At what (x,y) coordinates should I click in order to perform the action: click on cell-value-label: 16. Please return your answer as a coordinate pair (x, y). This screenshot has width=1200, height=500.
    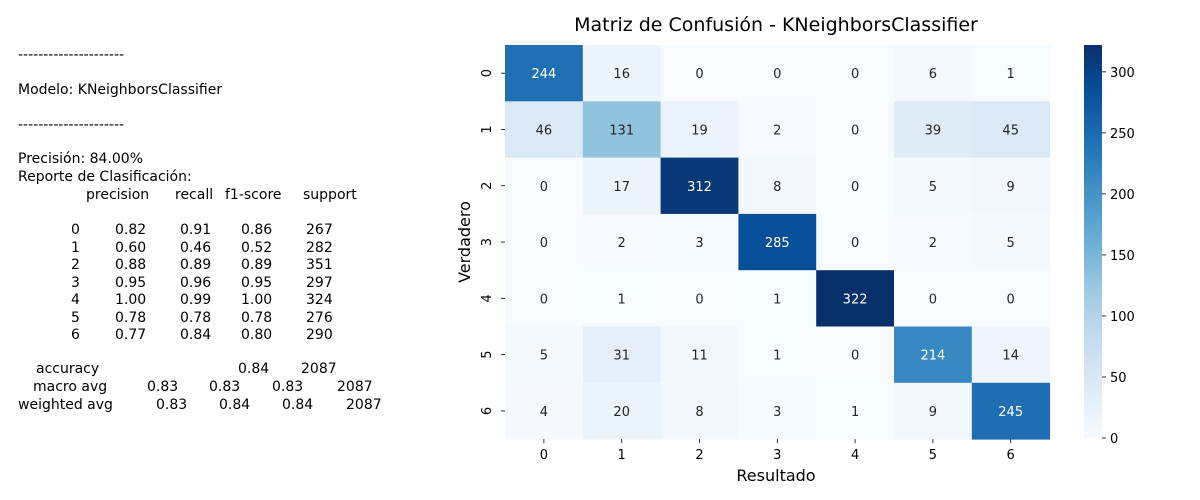
    Looking at the image, I should click on (621, 74).